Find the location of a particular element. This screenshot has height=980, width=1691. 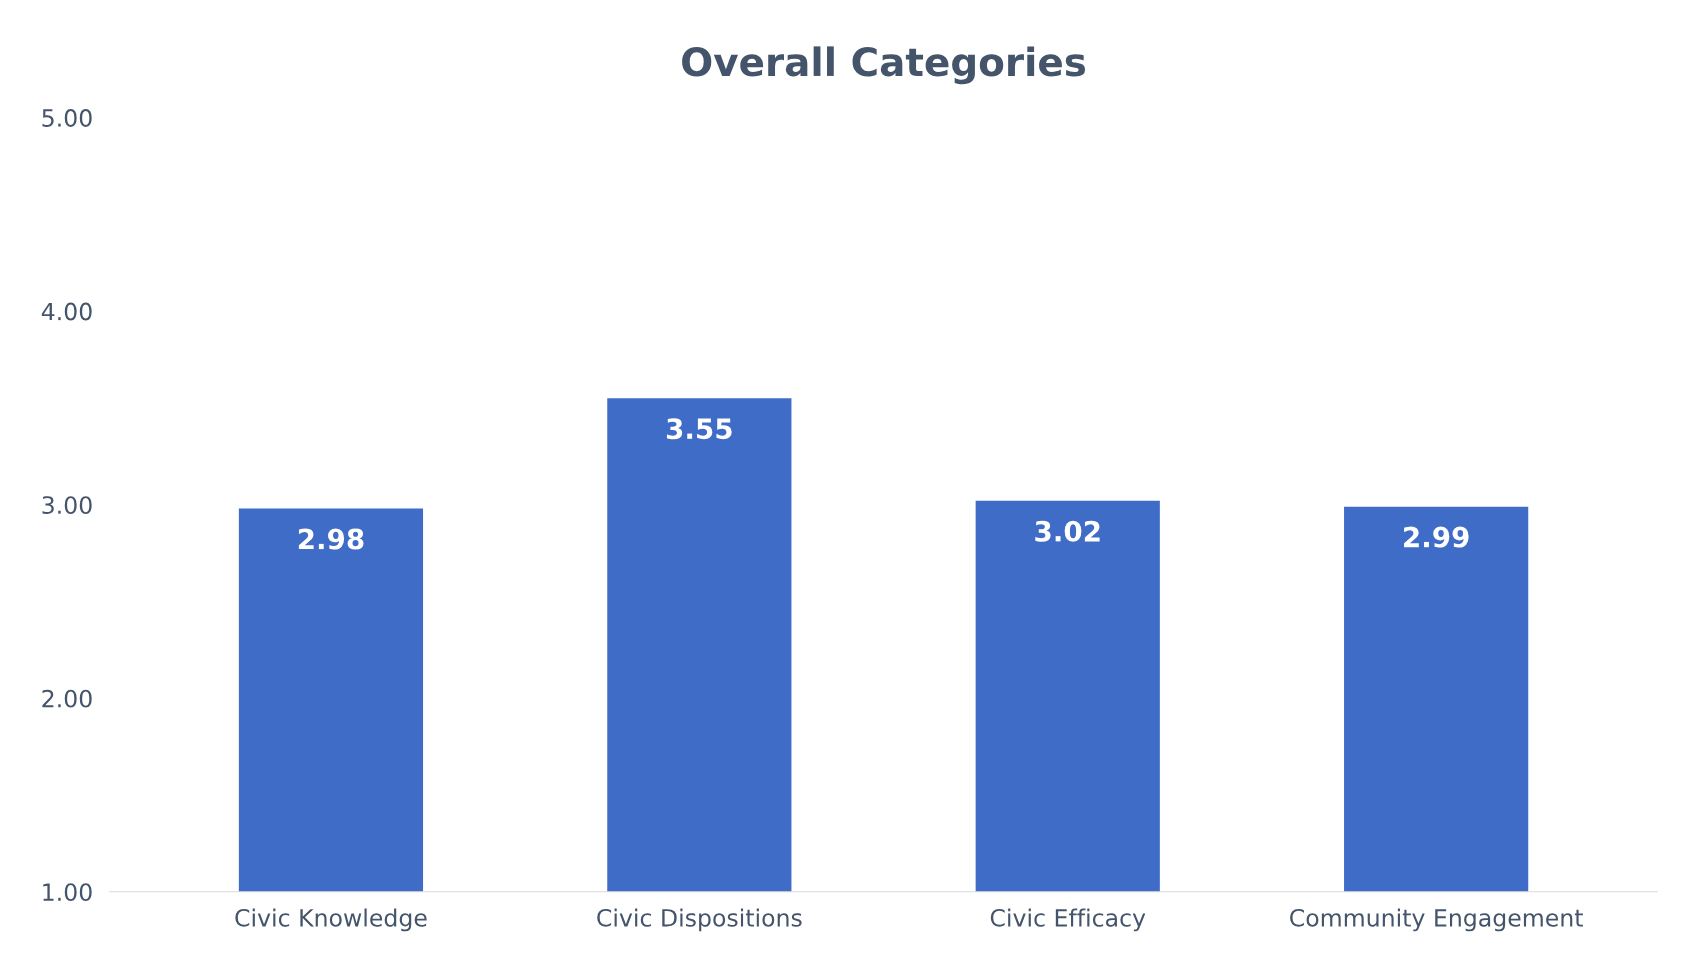

y-tick-label: 1.00 is located at coordinates (67, 892).